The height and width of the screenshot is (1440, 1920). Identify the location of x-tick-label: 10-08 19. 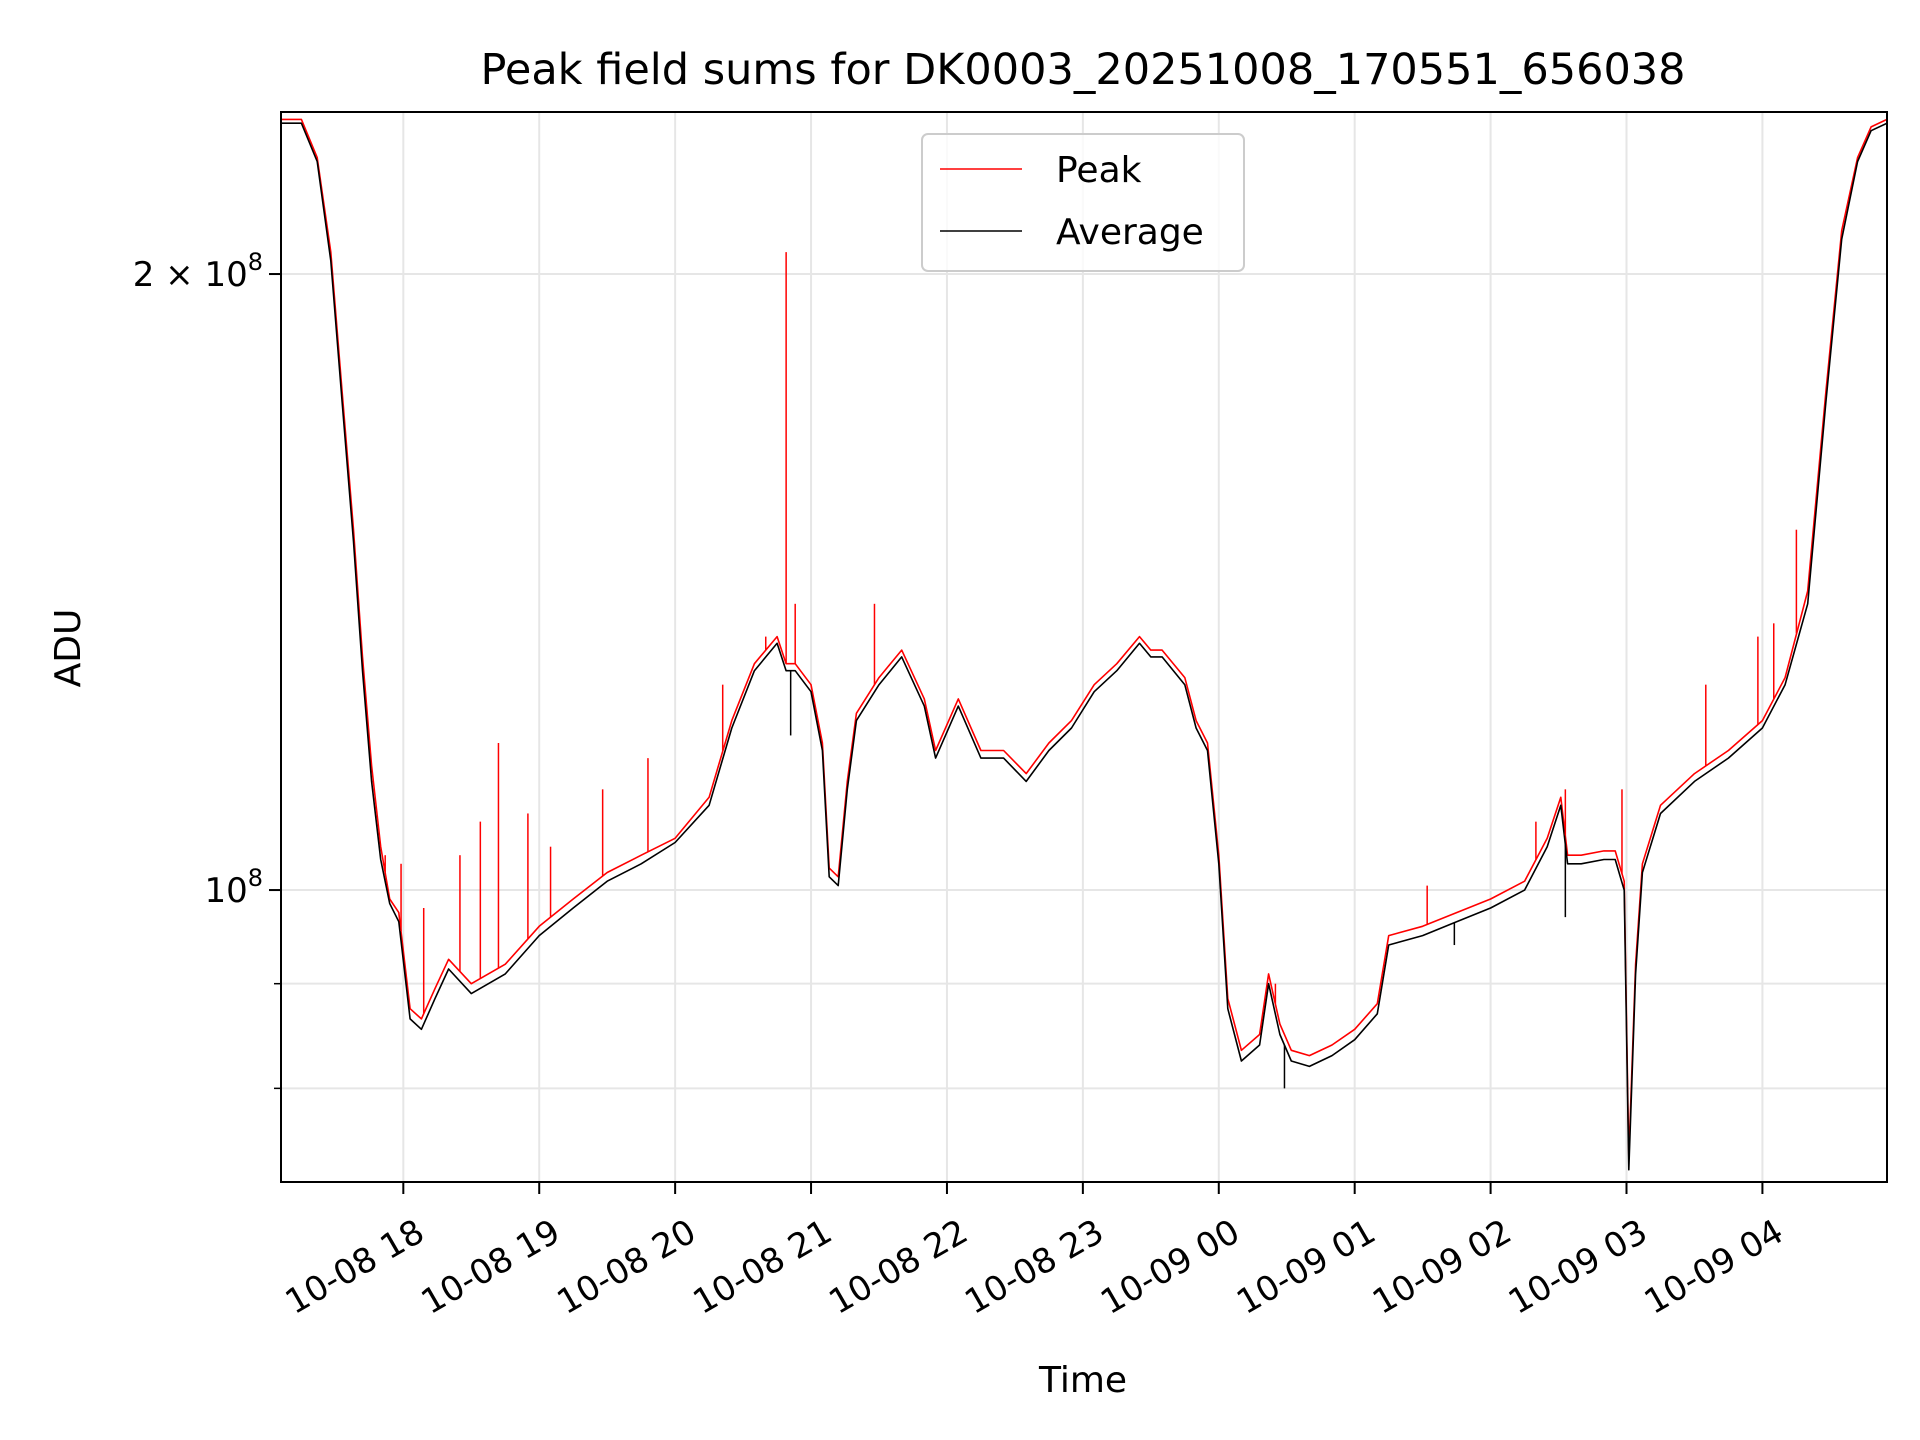
(491, 1267).